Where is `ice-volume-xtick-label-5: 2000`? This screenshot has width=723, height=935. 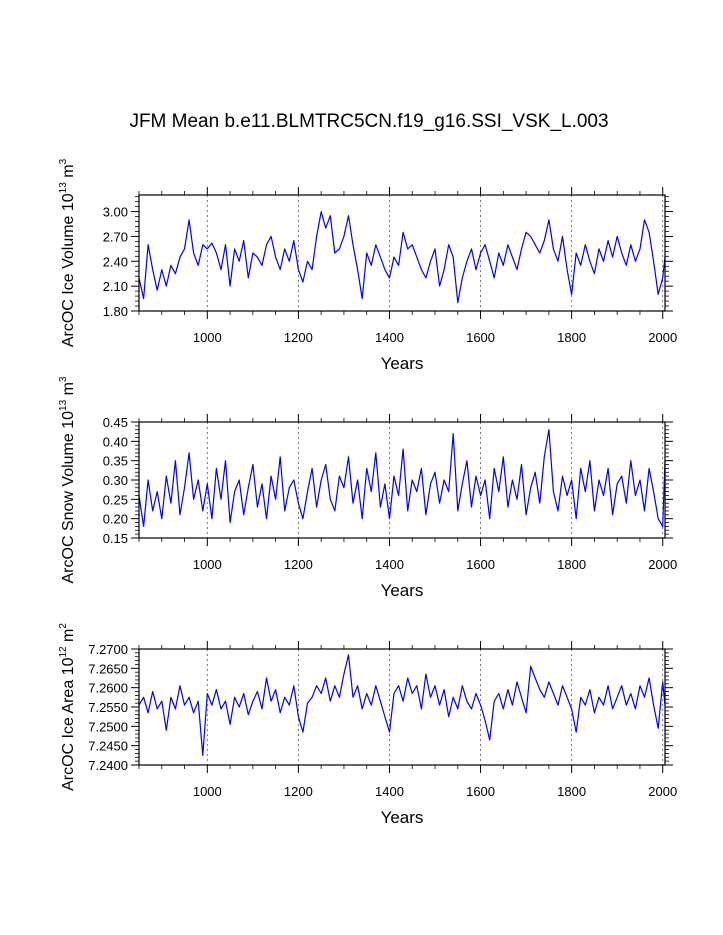
ice-volume-xtick-label-5: 2000 is located at coordinates (662, 337).